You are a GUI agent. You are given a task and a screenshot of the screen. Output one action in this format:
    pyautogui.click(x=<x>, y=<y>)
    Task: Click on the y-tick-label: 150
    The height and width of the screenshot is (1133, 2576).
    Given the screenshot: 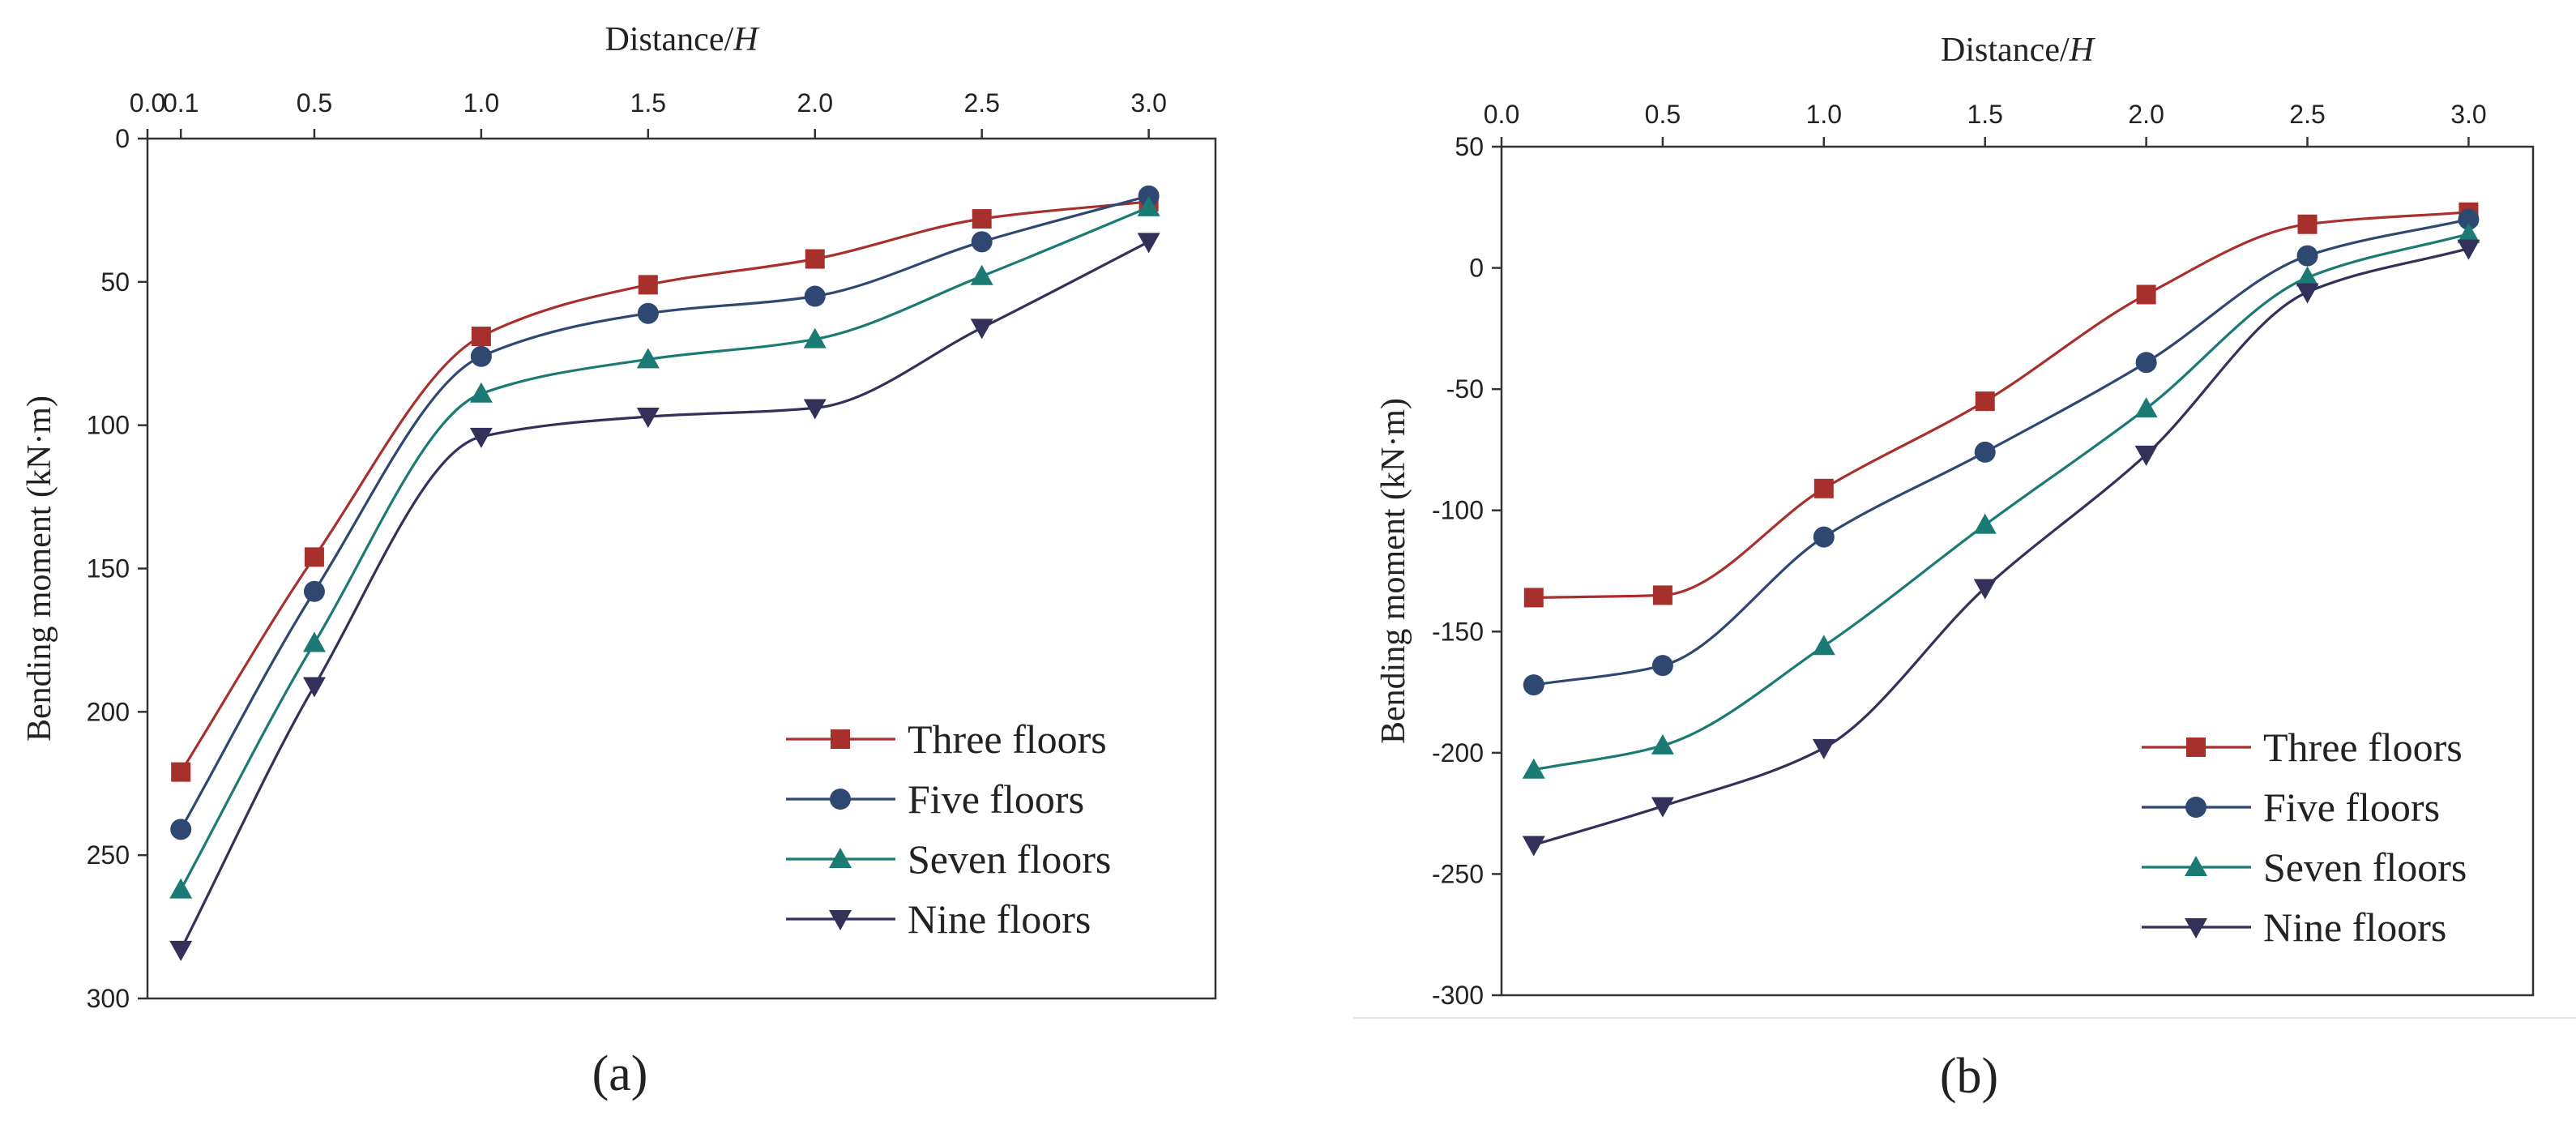 What is the action you would take?
    pyautogui.click(x=108, y=569)
    